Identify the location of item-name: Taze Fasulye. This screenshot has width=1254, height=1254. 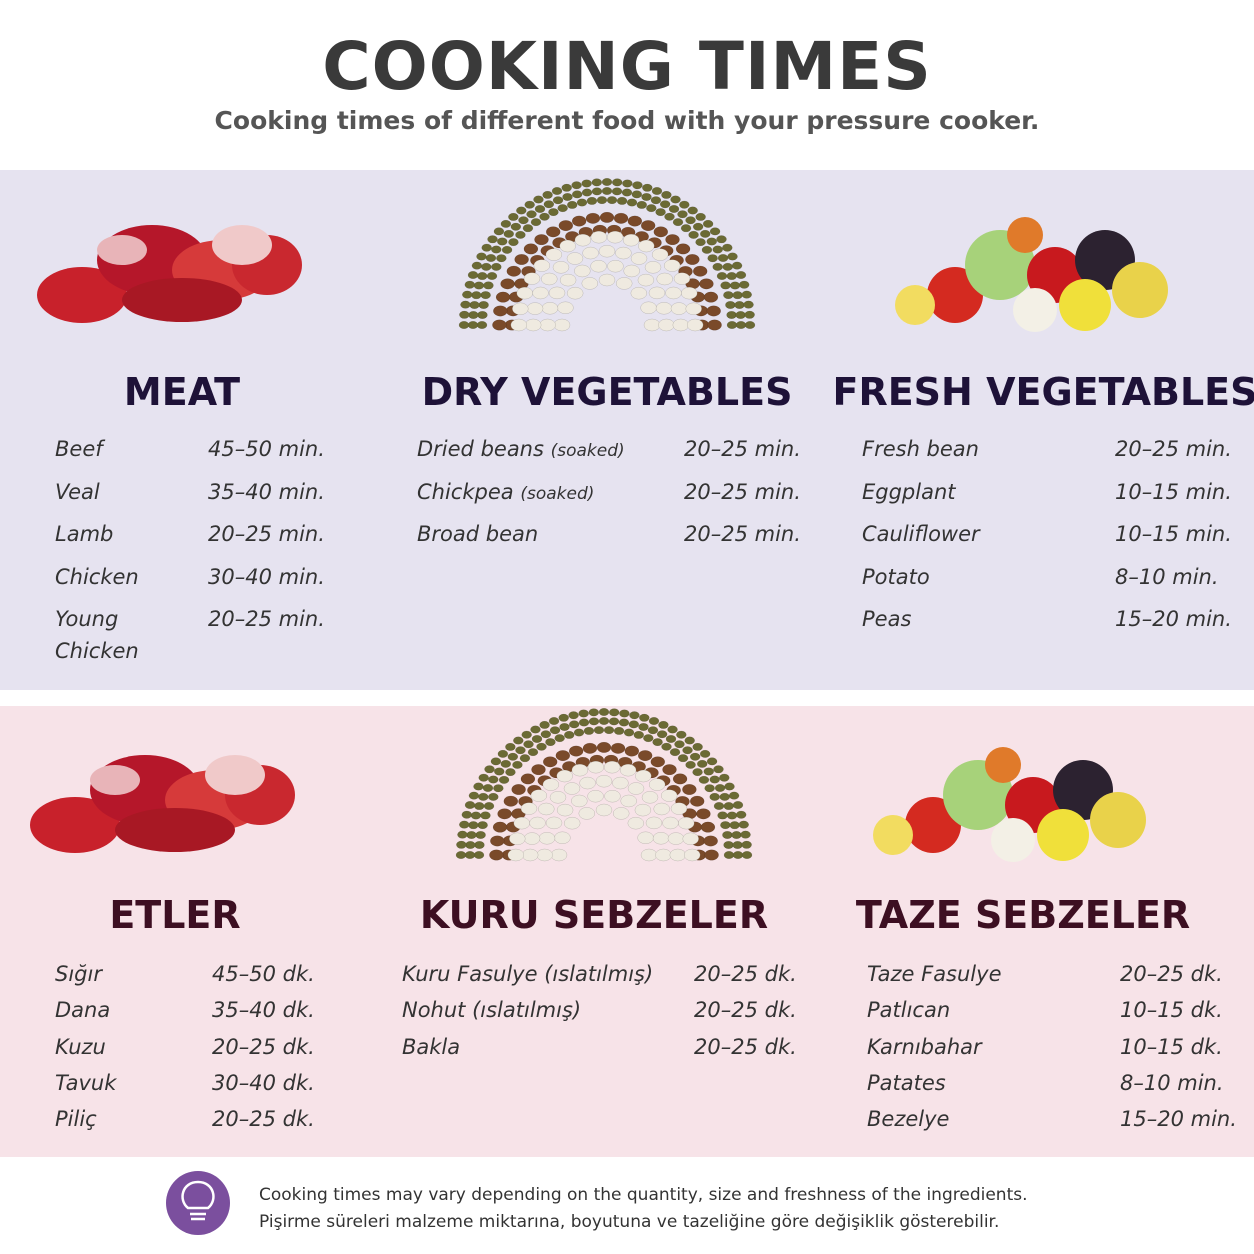
(987, 974).